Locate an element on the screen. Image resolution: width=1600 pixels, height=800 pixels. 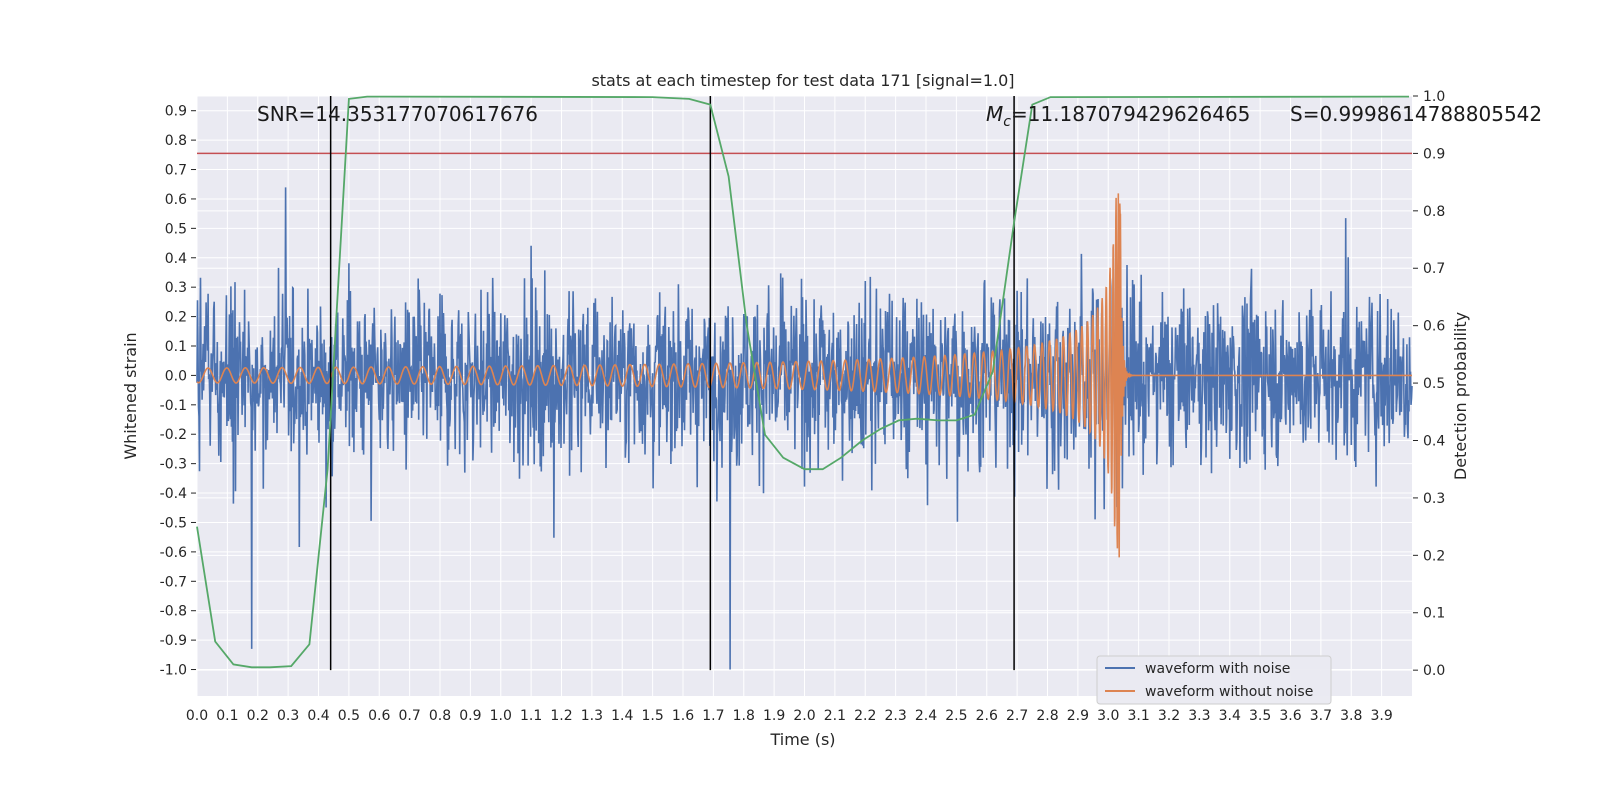
x-tick-label: 3.9 is located at coordinates (1381, 716).